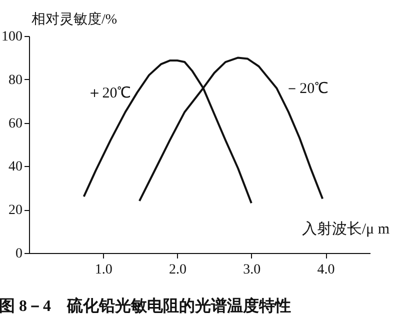 Image resolution: width=416 pixels, height=333 pixels. Describe the element at coordinates (103, 270) in the screenshot. I see `x-tick-label: 1.0` at that location.